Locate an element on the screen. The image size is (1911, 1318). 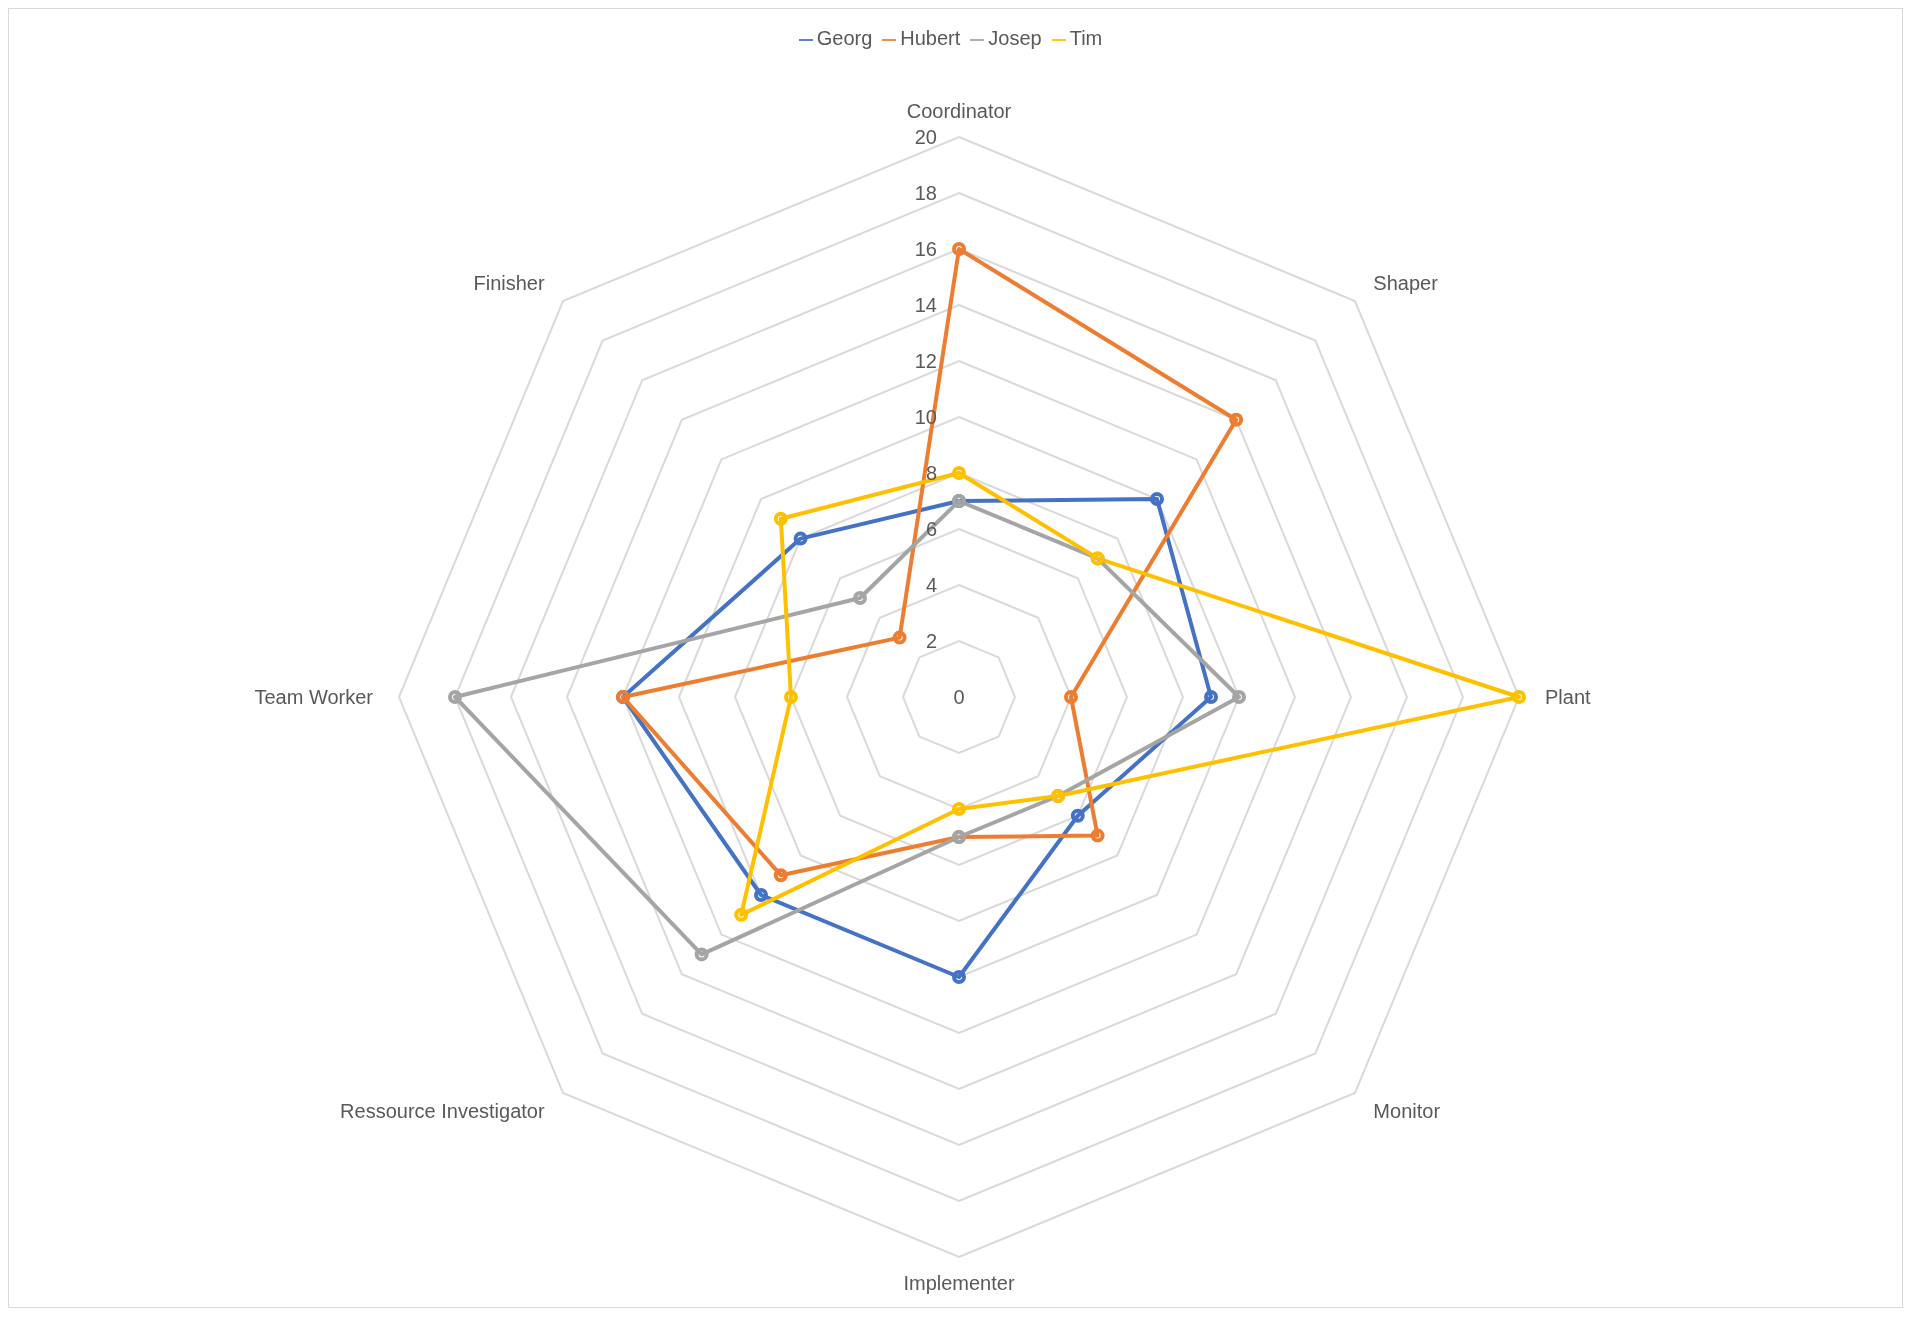
spoke-label: Plant is located at coordinates (1568, 697).